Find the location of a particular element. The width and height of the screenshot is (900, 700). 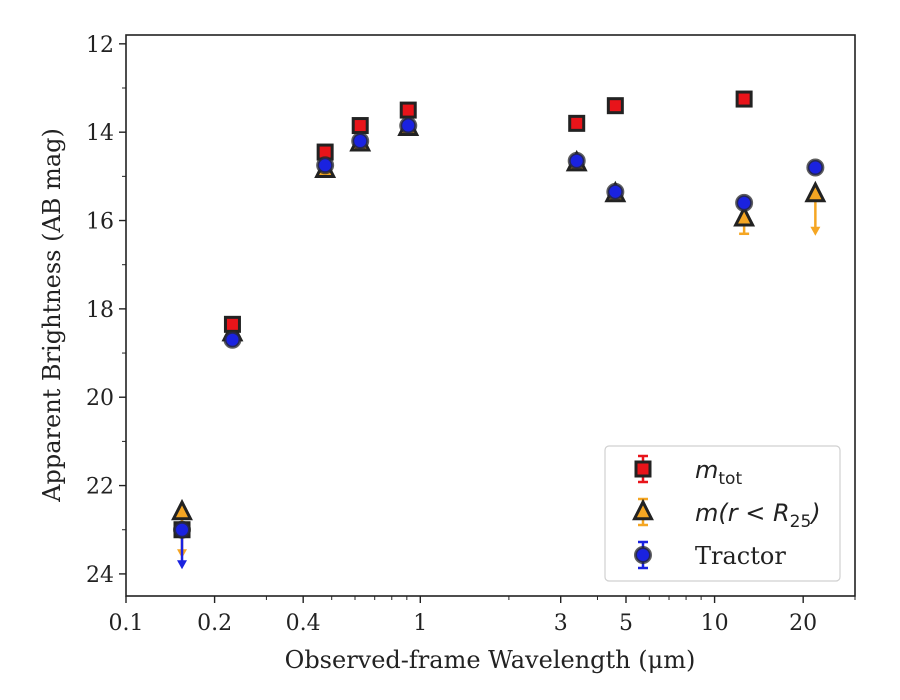

legend-label-sub: tot is located at coordinates (730, 479).